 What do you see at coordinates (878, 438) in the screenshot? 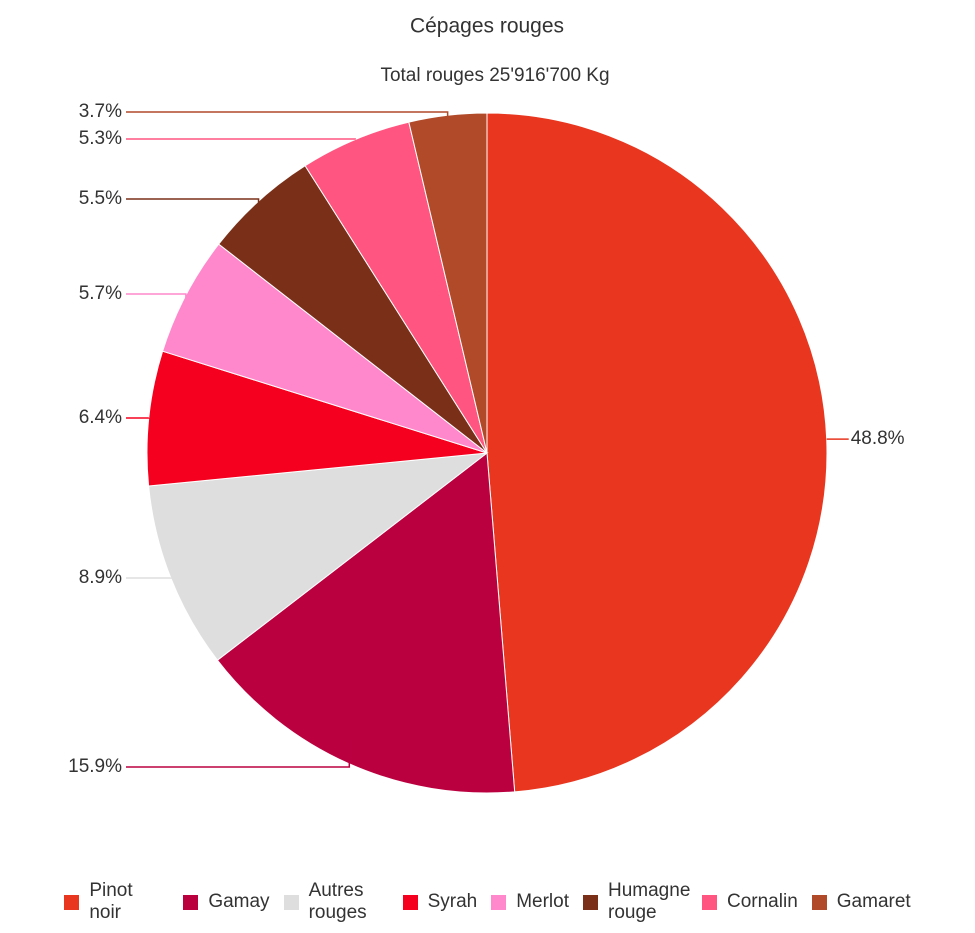
I see `data-label: 48.8%` at bounding box center [878, 438].